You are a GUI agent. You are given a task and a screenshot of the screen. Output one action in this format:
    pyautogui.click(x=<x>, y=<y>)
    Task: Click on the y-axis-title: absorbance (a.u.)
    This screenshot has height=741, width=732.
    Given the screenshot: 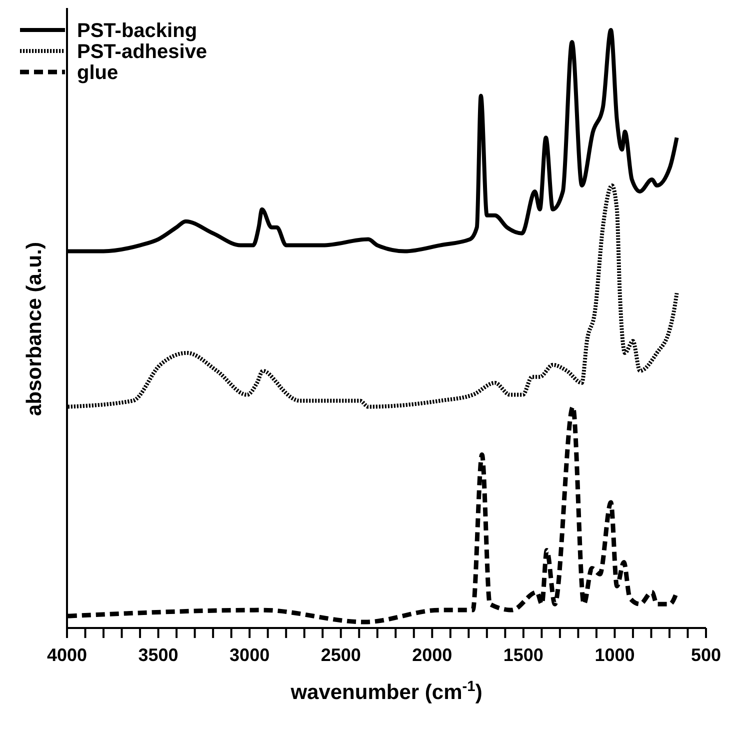 What is the action you would take?
    pyautogui.click(x=34, y=329)
    